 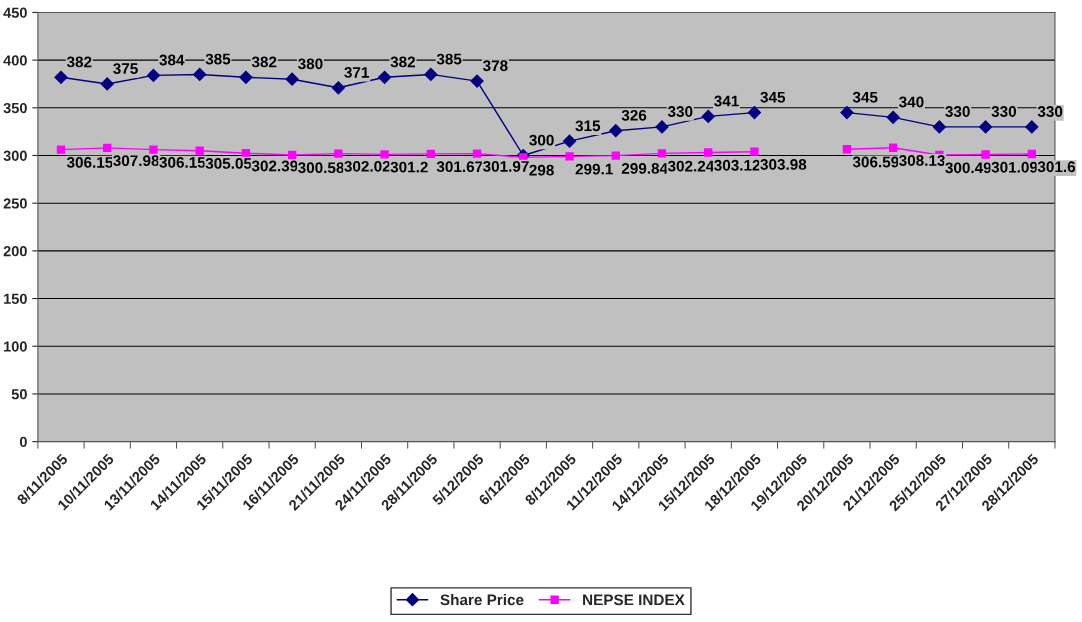 What do you see at coordinates (15, 155) in the screenshot?
I see `y-tick-label: 300` at bounding box center [15, 155].